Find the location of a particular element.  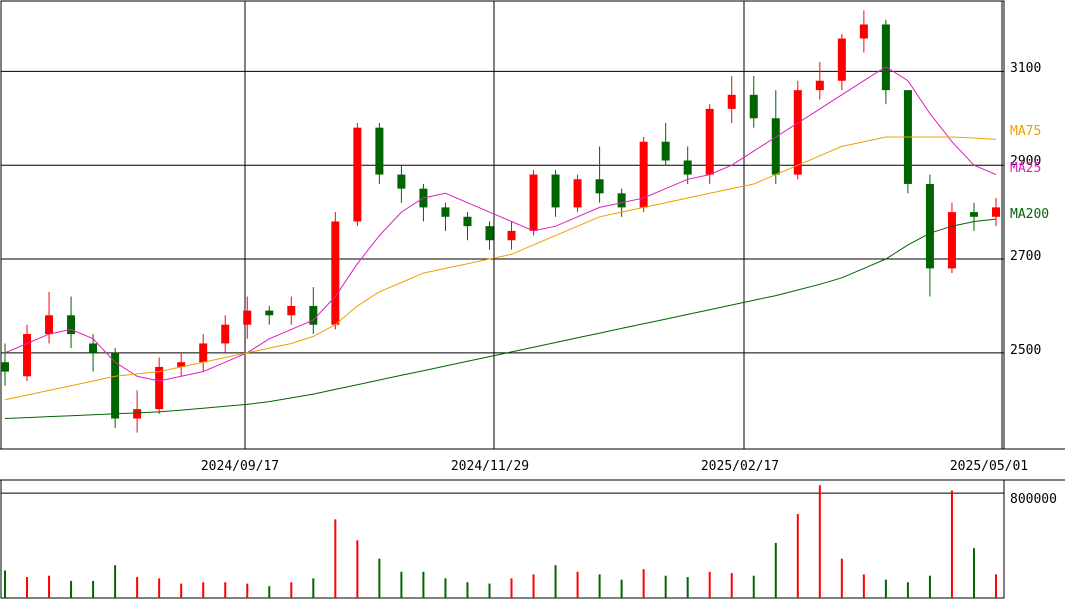

volume-y-tick-label: 800000 is located at coordinates (1033, 499).